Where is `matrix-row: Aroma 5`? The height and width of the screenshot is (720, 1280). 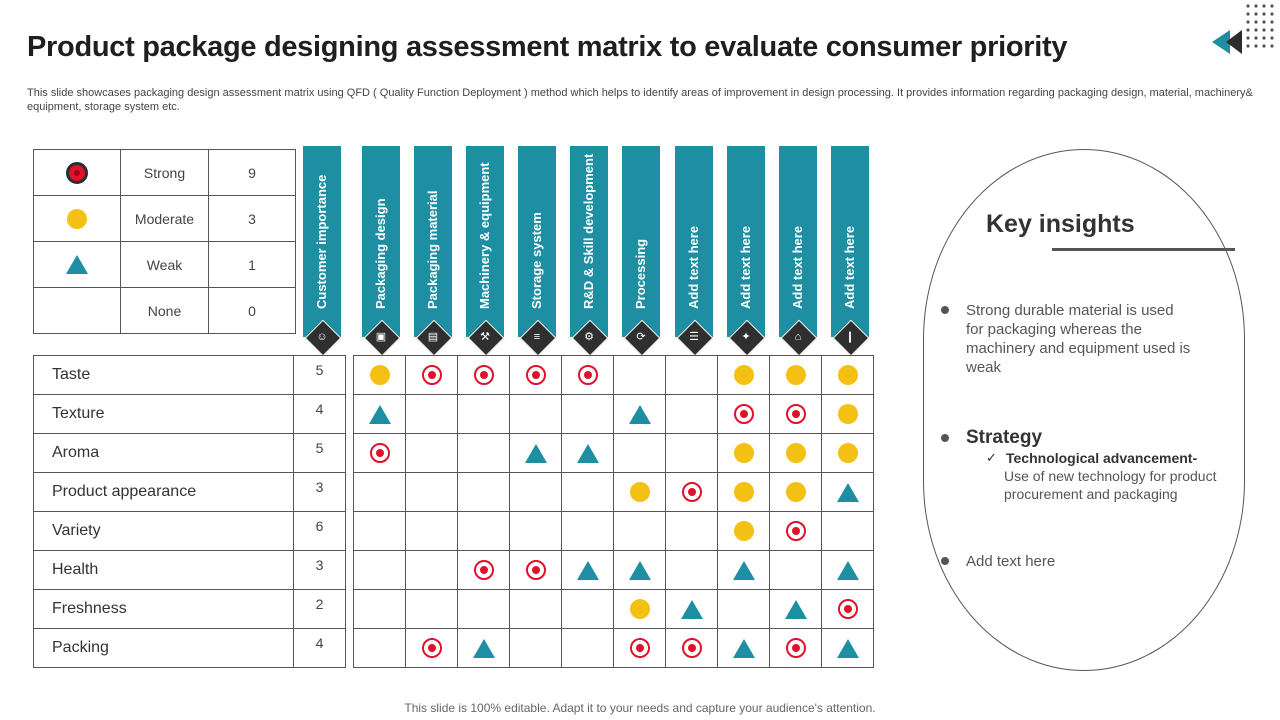 matrix-row: Aroma 5 is located at coordinates (453, 453).